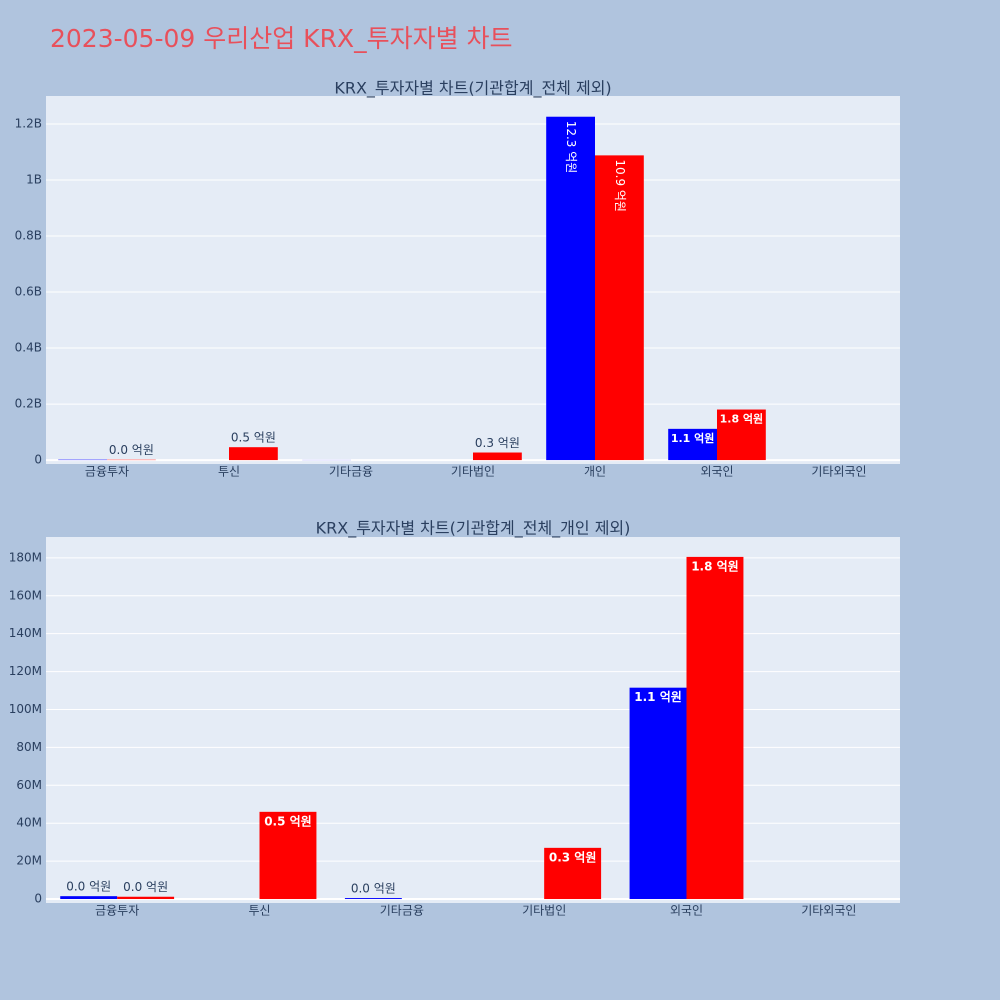  What do you see at coordinates (25, 595) in the screenshot?
I see `y-tick-label: 160M` at bounding box center [25, 595].